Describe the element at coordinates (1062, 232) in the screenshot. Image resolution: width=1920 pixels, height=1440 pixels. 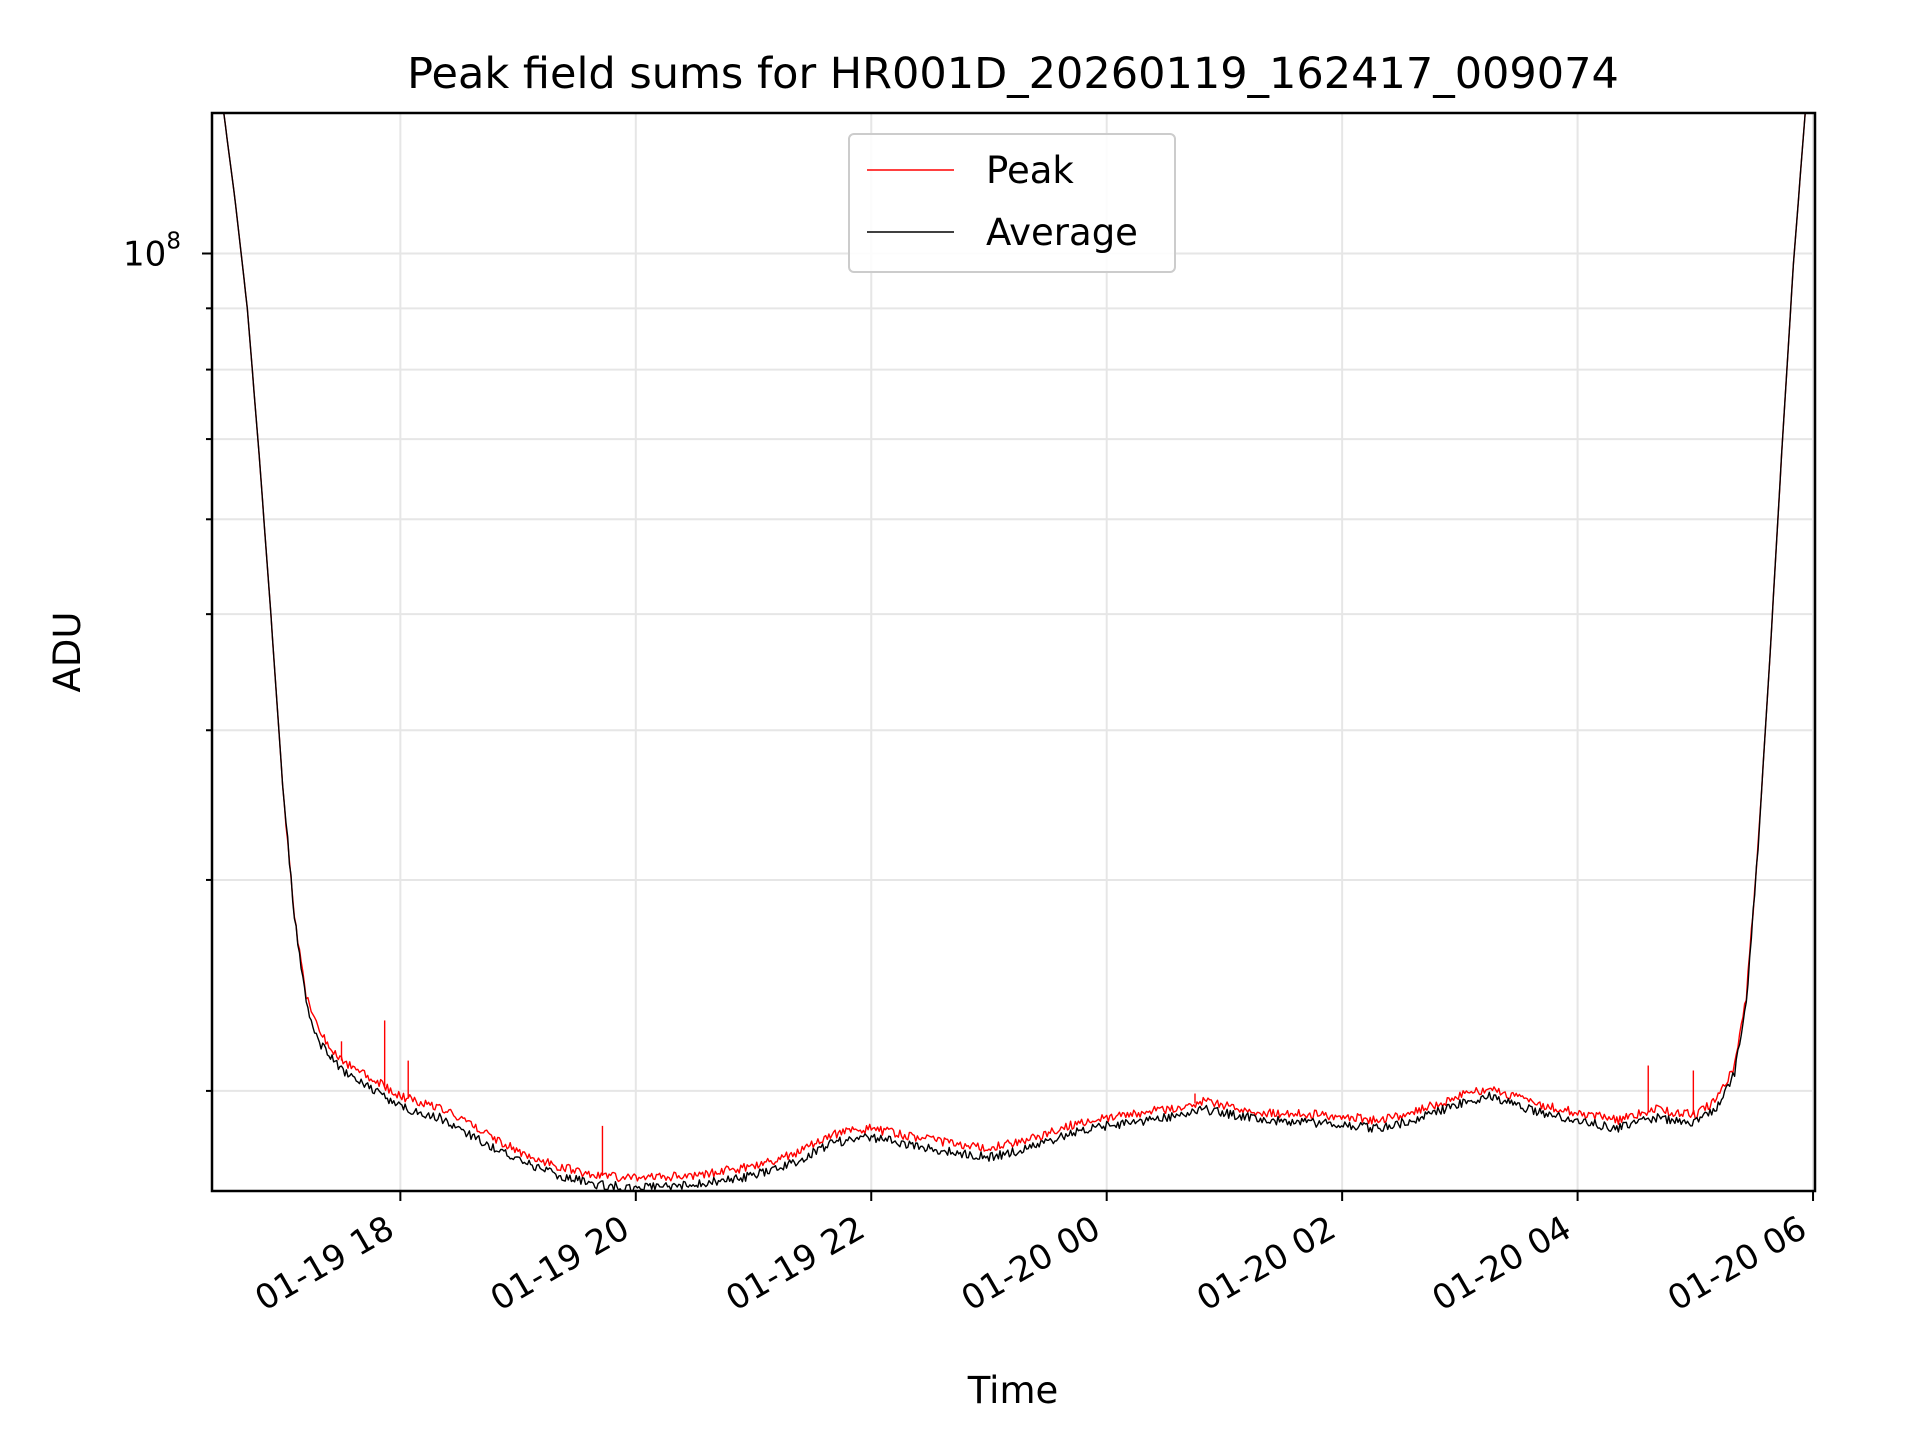
I see `legend-label-average: Average` at that location.